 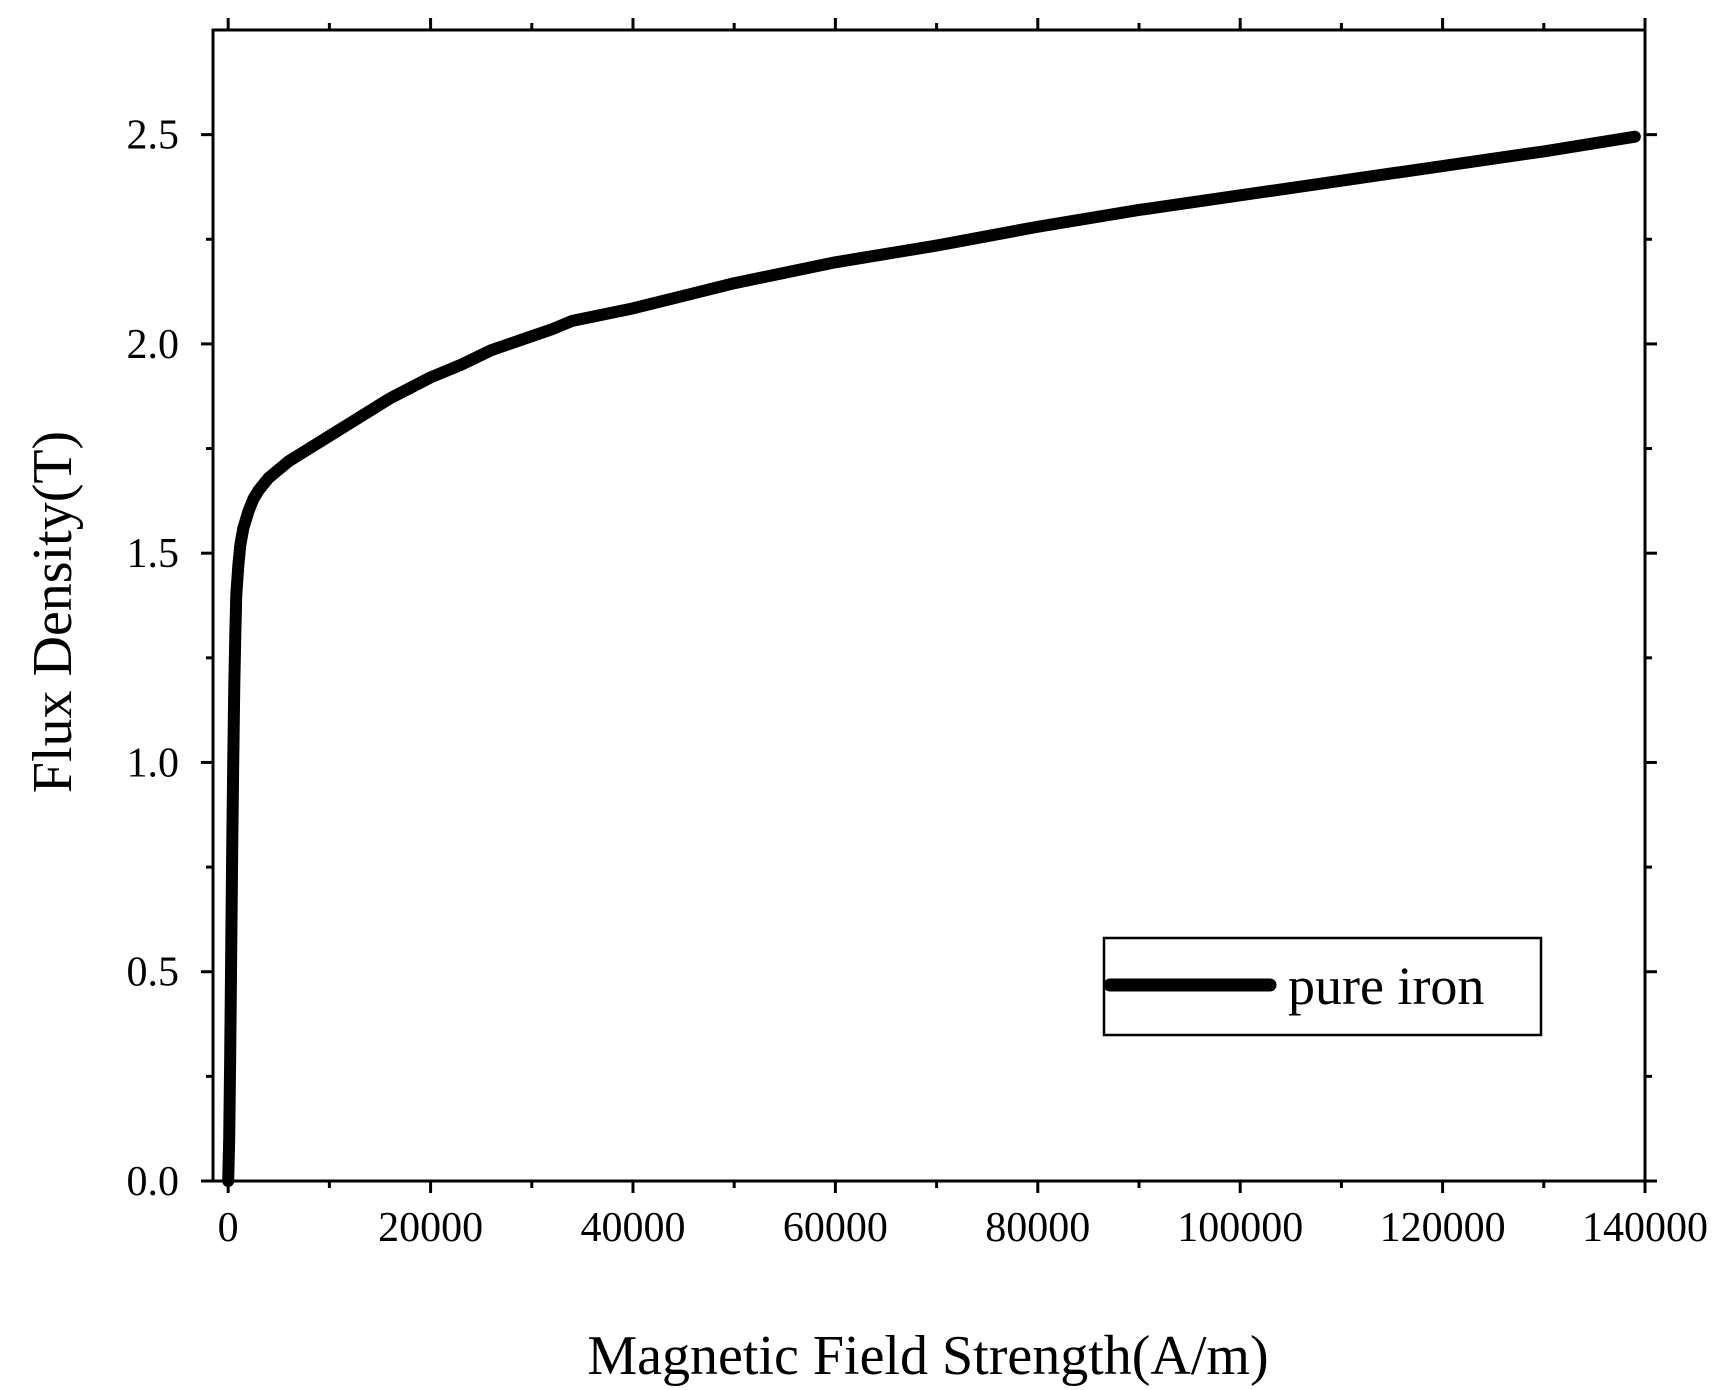 What do you see at coordinates (53, 612) in the screenshot?
I see `y-axis-title: Flux Density(T)` at bounding box center [53, 612].